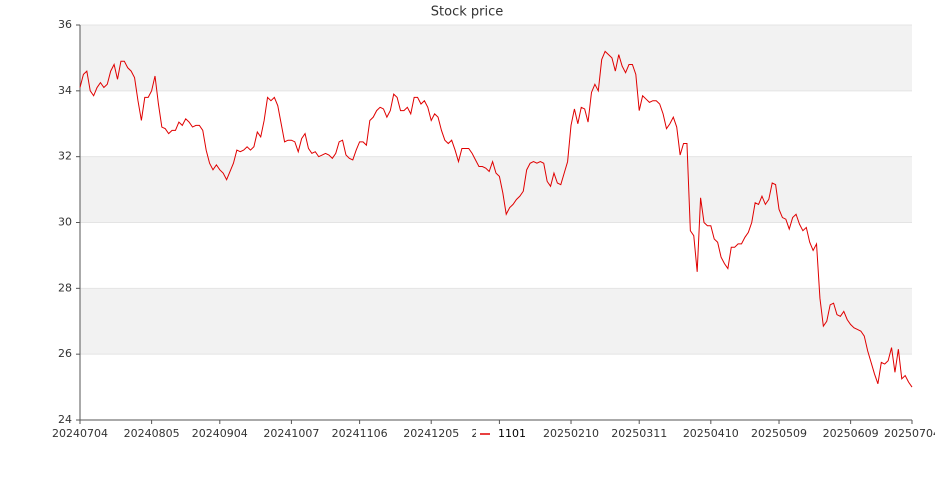 The height and width of the screenshot is (500, 935). Describe the element at coordinates (909, 433) in the screenshot. I see `x-tick-label: 20250704` at that location.